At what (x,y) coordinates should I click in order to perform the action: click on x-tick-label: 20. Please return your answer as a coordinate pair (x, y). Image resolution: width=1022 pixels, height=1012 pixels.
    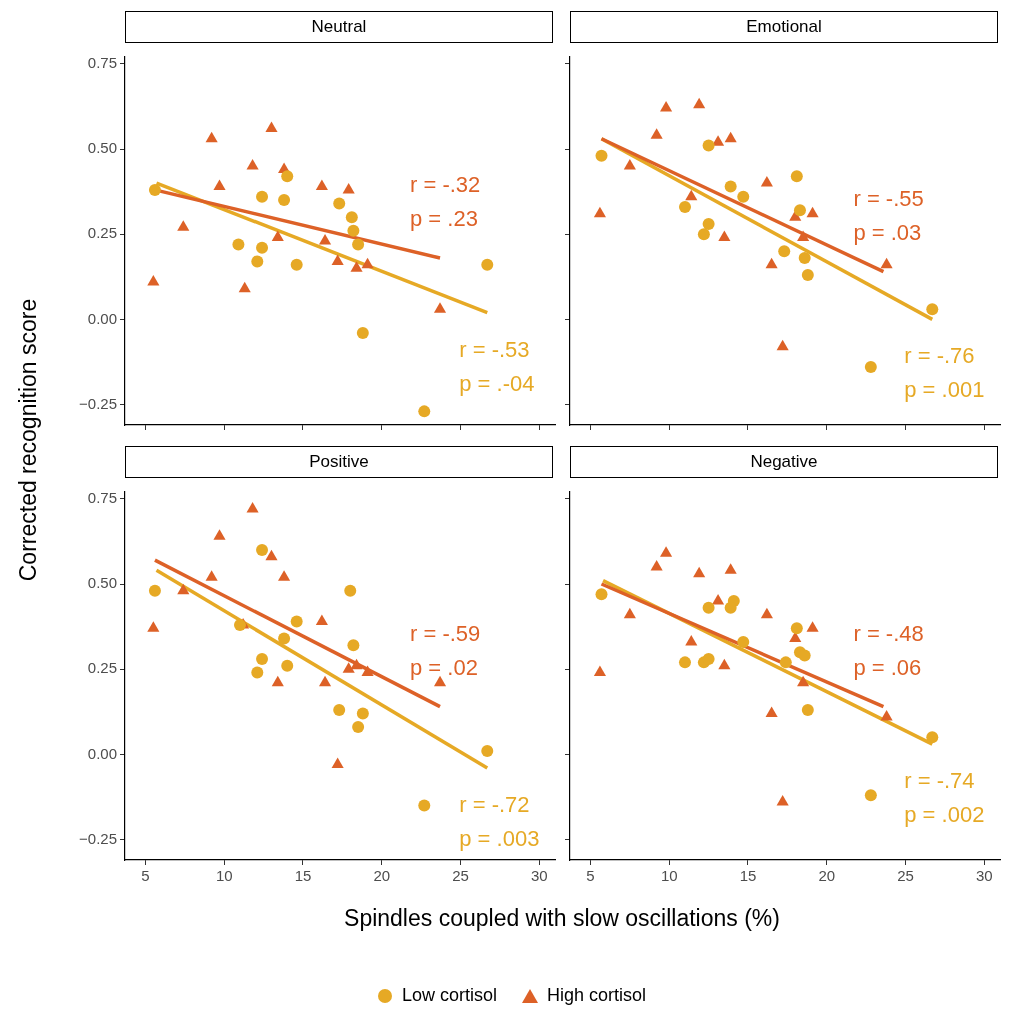
    Looking at the image, I should click on (382, 876).